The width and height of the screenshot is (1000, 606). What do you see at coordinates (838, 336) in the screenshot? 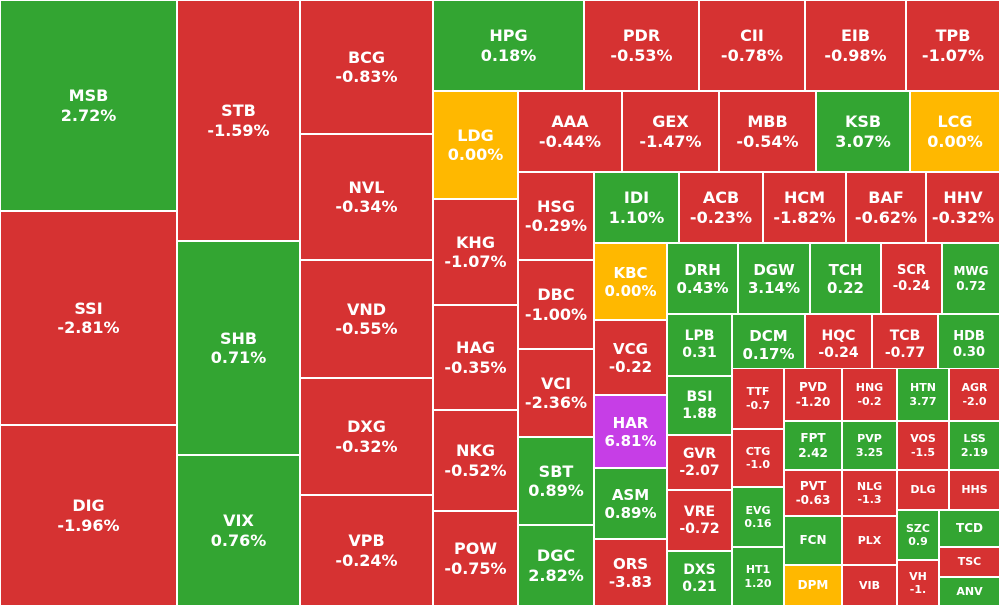
I see `tile-ticker: HQC` at bounding box center [838, 336].